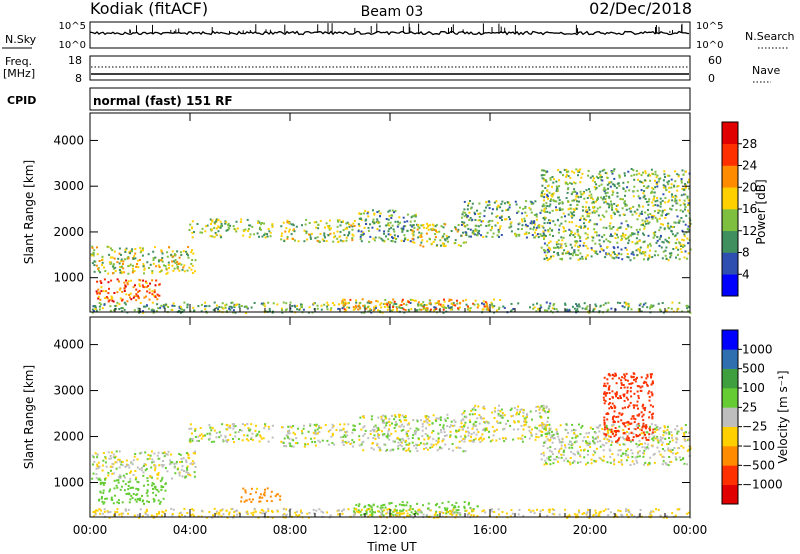 The height and width of the screenshot is (554, 800). Describe the element at coordinates (709, 45) in the screenshot. I see `nsearch-tick-bottom: 10^0` at that location.